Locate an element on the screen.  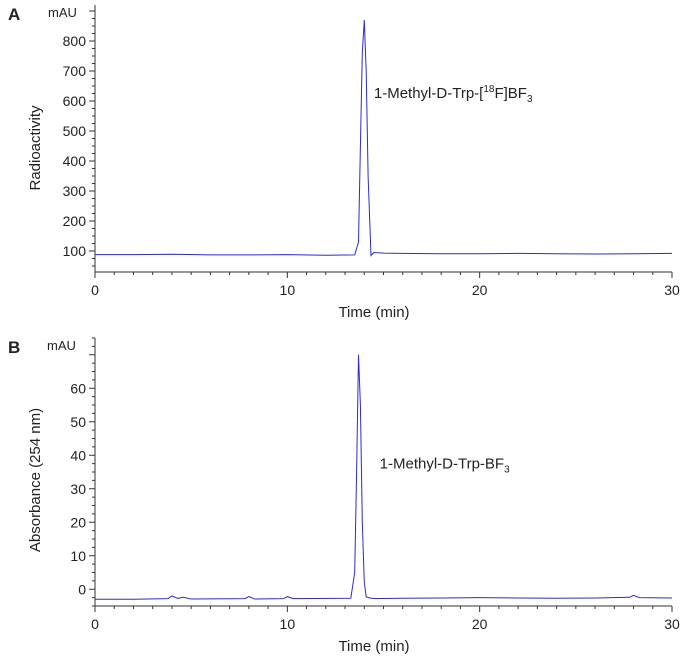
panel-a-y-tick-label: 100 is located at coordinates (75, 251).